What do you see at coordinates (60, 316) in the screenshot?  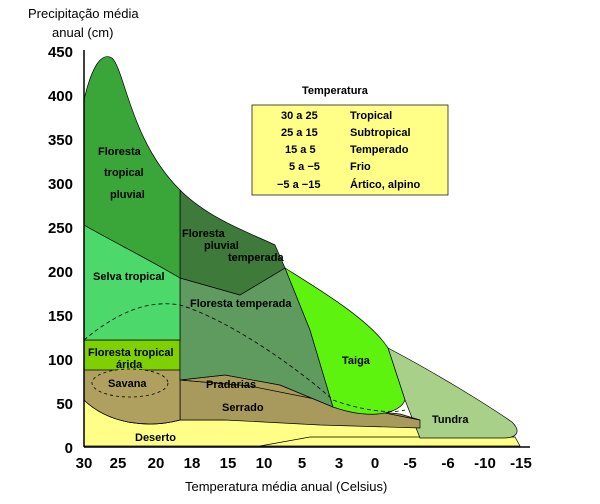 I see `y-tick-150: 150` at bounding box center [60, 316].